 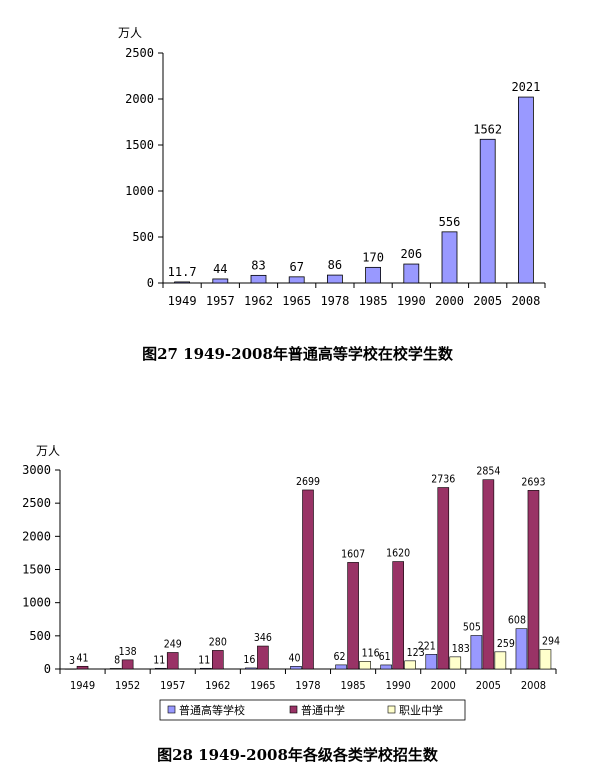 I want to click on chart1-x-tick-label: 1957, so click(x=220, y=301).